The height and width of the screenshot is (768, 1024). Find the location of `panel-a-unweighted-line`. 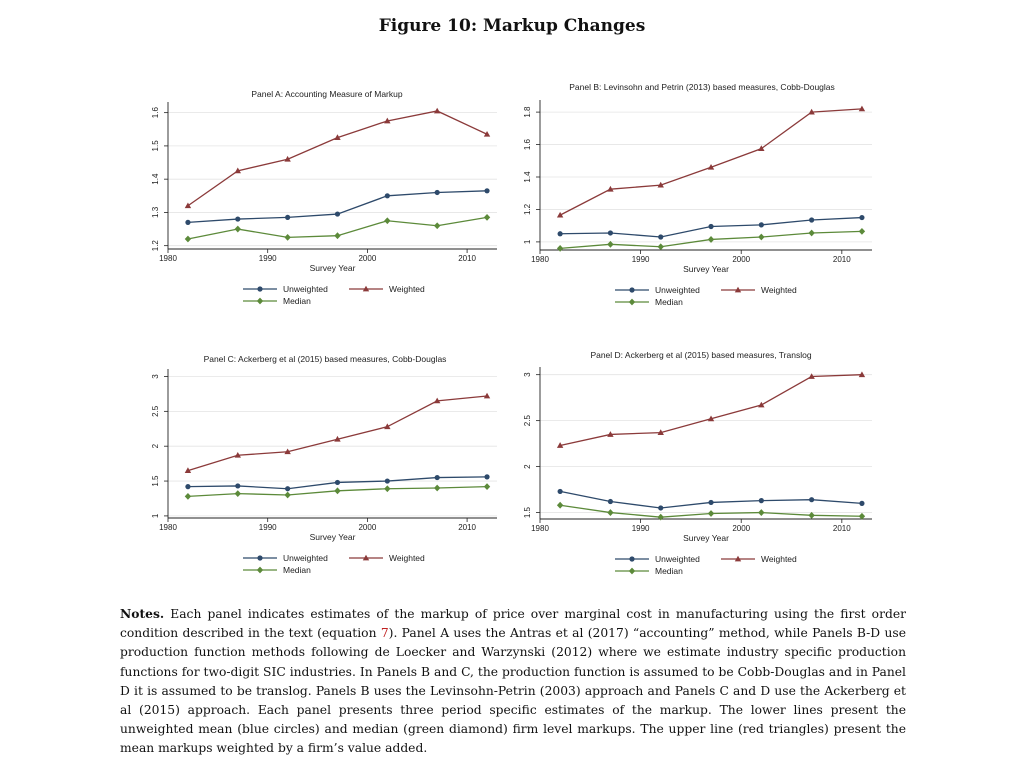

panel-a-unweighted-line is located at coordinates (337, 207).